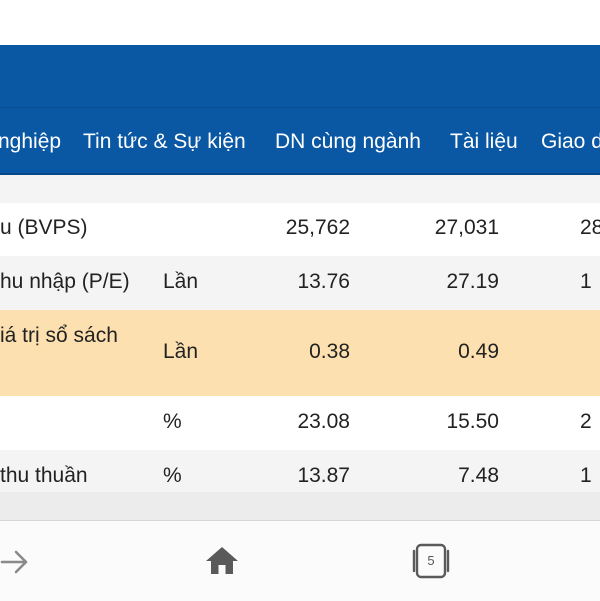 Image resolution: width=600 pixels, height=601 pixels. What do you see at coordinates (164, 141) in the screenshot?
I see `tab-tin-tuc-su-kien: Tin tức & Sự kiện` at bounding box center [164, 141].